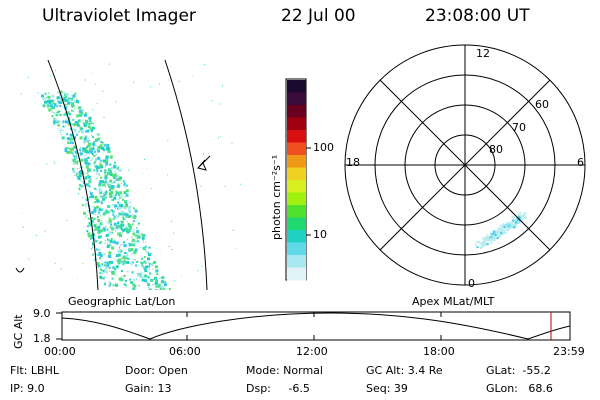 The height and width of the screenshot is (400, 600). I want to click on colorbar-segment, so click(296, 186).